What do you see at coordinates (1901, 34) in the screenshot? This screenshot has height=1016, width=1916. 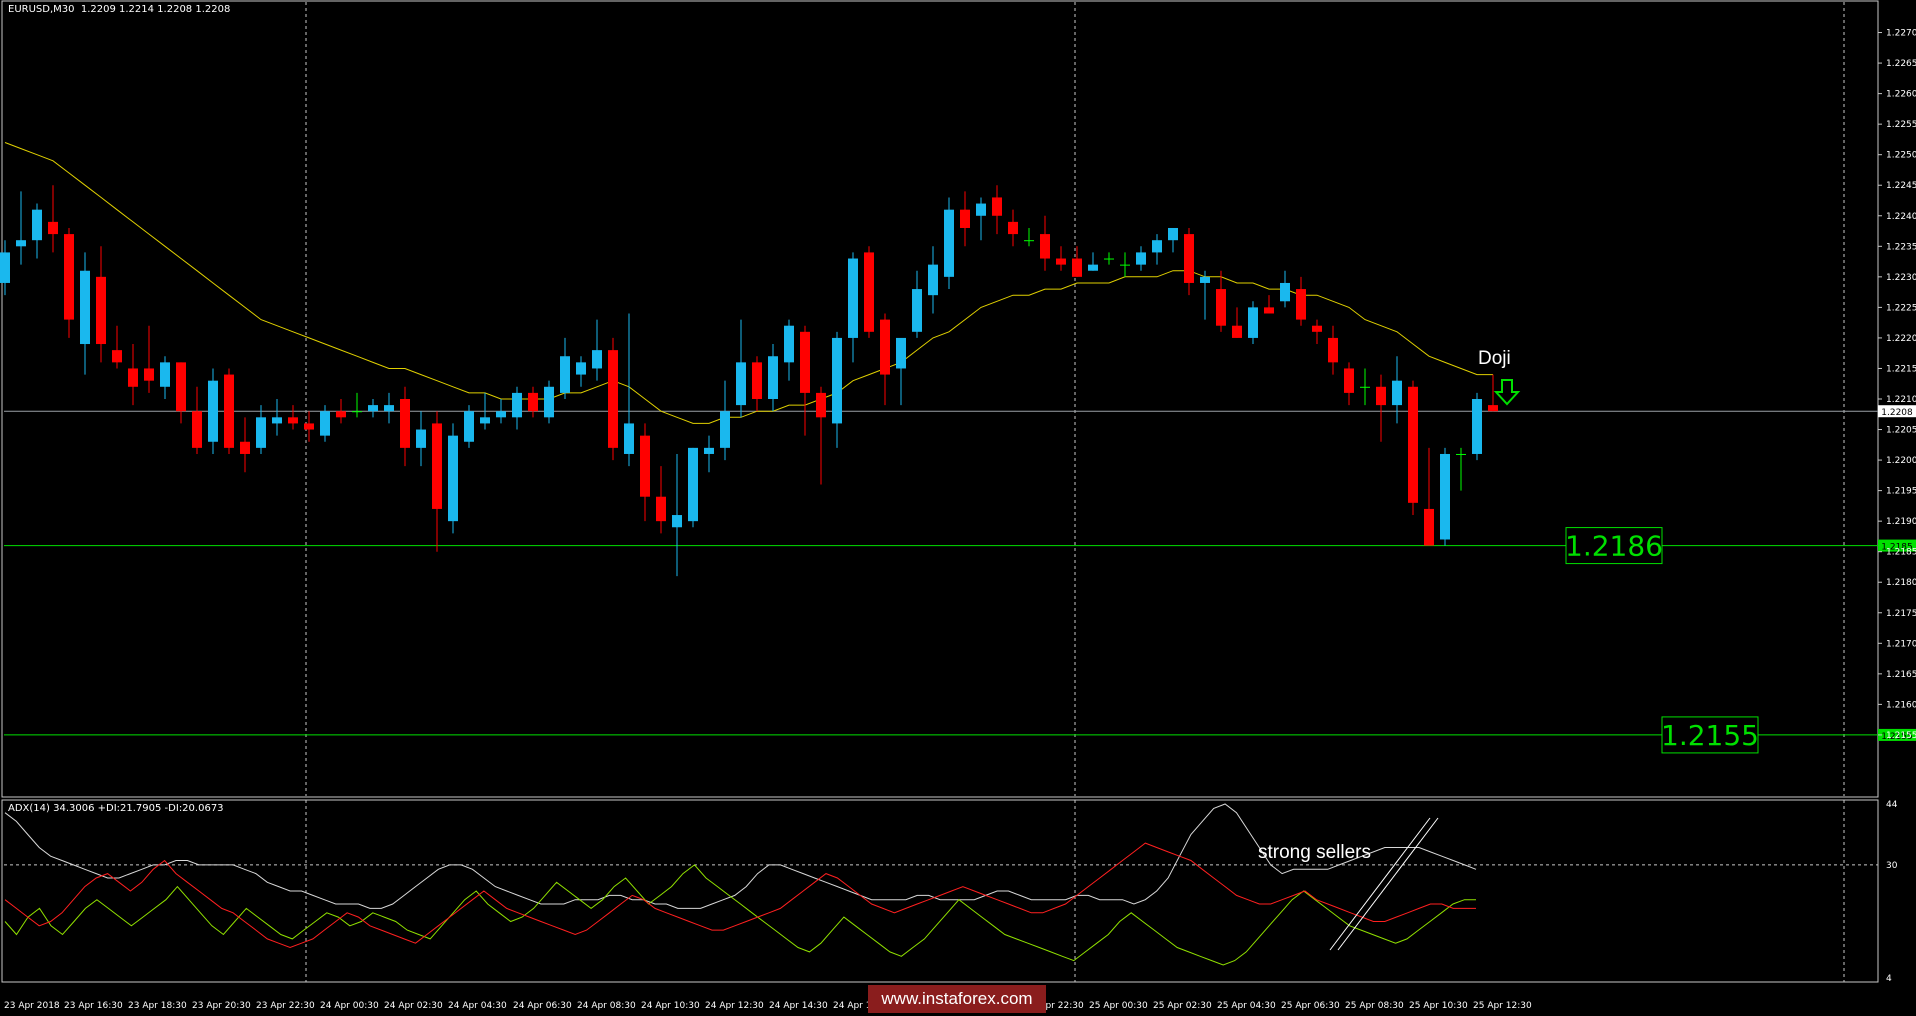 I see `y-tick-label: 1.2270` at bounding box center [1901, 34].